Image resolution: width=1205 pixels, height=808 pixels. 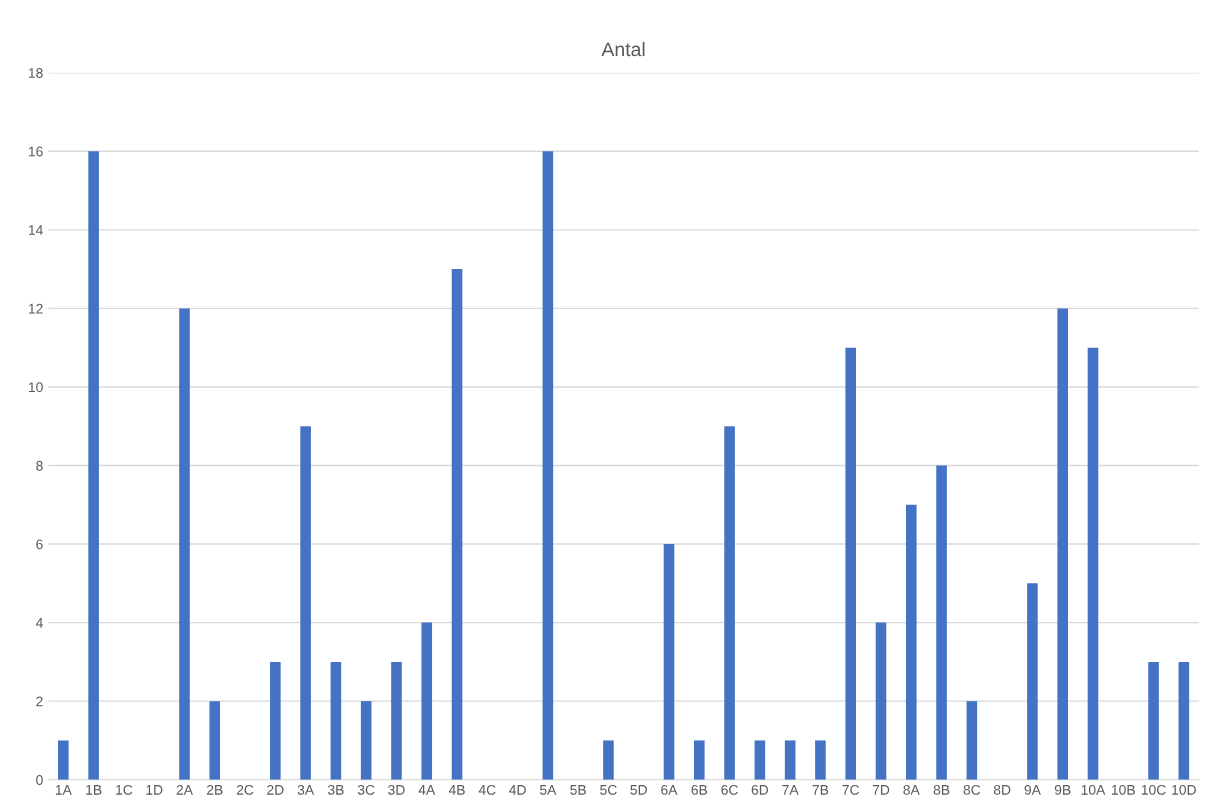 I want to click on x-tick-label: 4C, so click(x=487, y=789).